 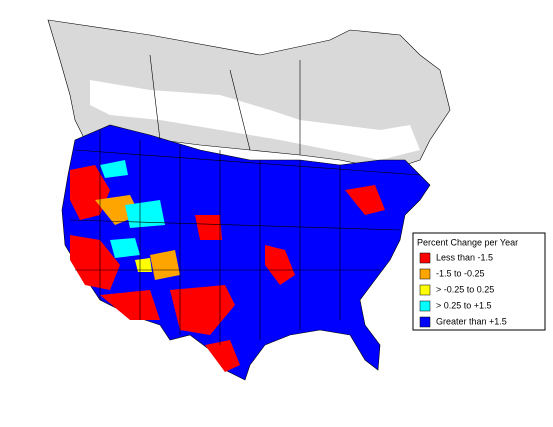 I want to click on legend-label: -1.5 to -0.25, so click(x=460, y=273).